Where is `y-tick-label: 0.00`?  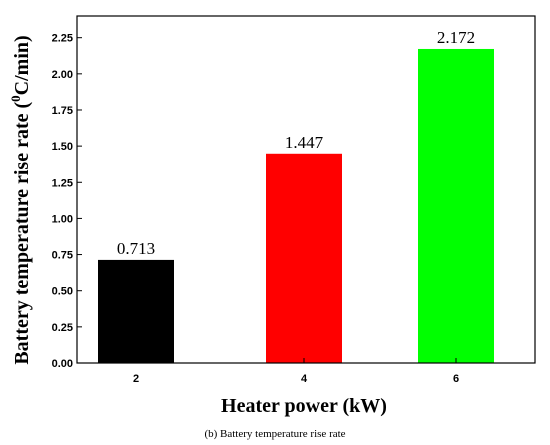 y-tick-label: 0.00 is located at coordinates (62, 364).